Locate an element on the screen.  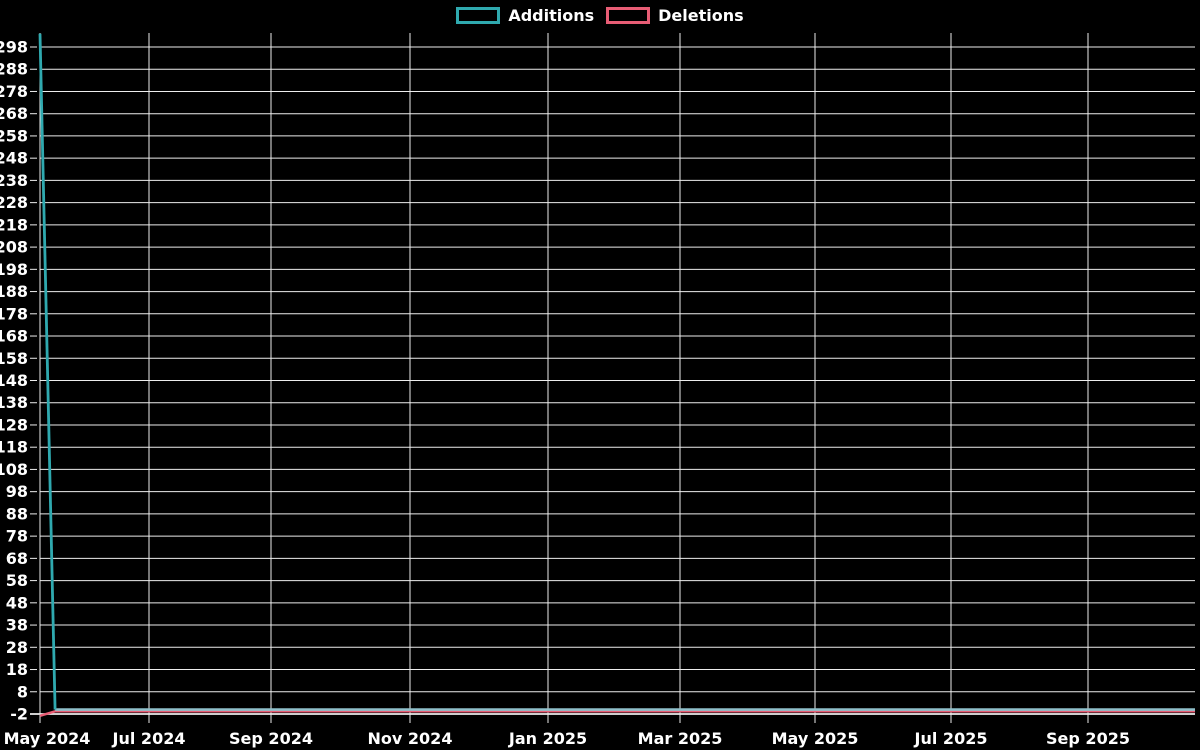
y-tick-label: 18 is located at coordinates (17, 669).